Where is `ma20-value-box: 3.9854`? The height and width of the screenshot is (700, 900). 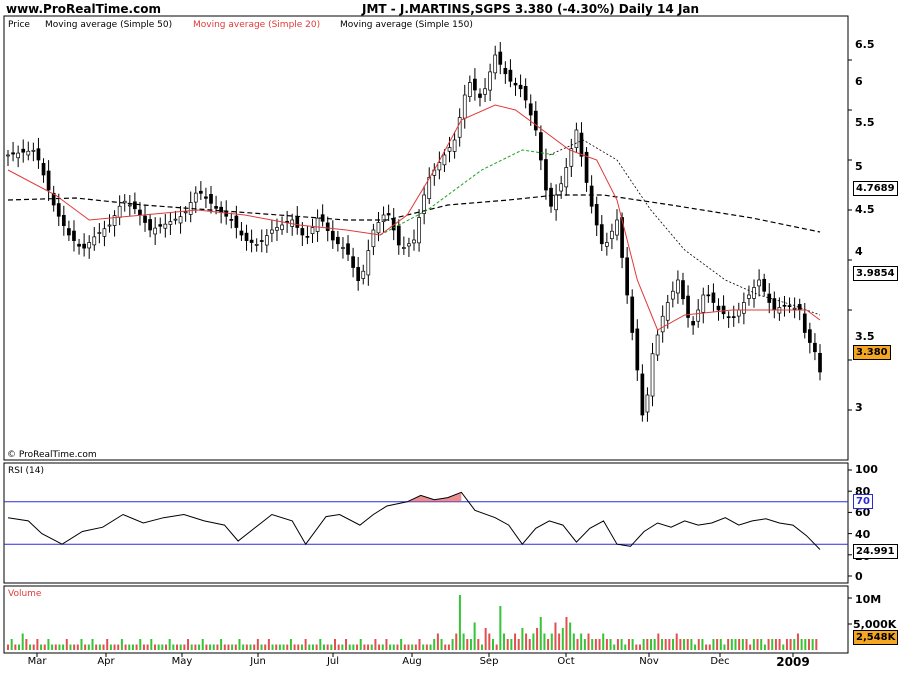 ma20-value-box: 3.9854 is located at coordinates (875, 273).